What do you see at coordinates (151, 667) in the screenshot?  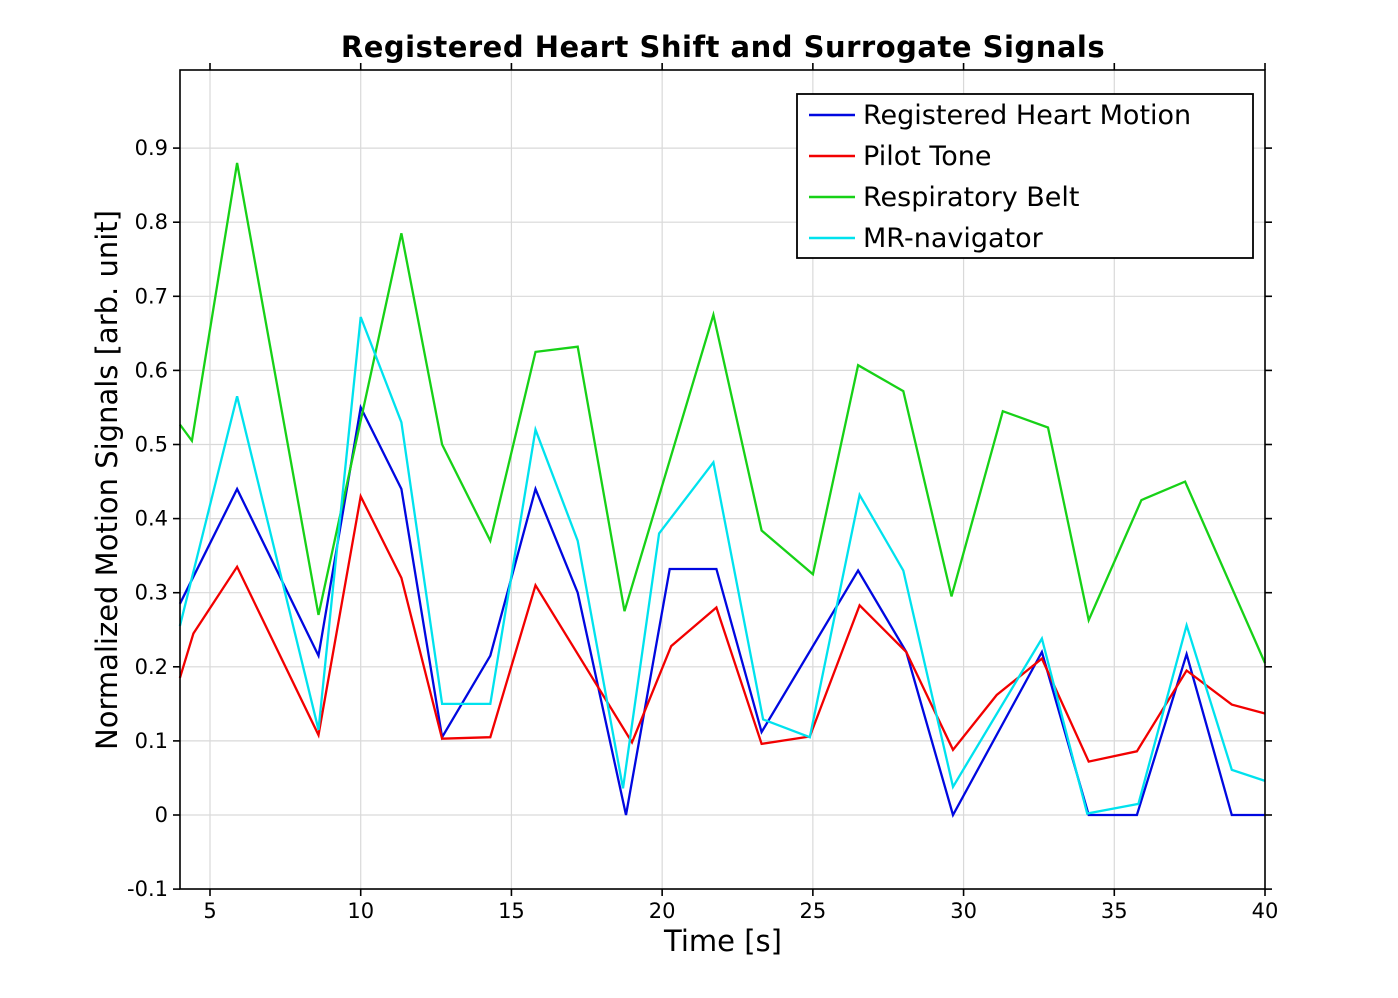 I see `y-tick-label: 0.2` at bounding box center [151, 667].